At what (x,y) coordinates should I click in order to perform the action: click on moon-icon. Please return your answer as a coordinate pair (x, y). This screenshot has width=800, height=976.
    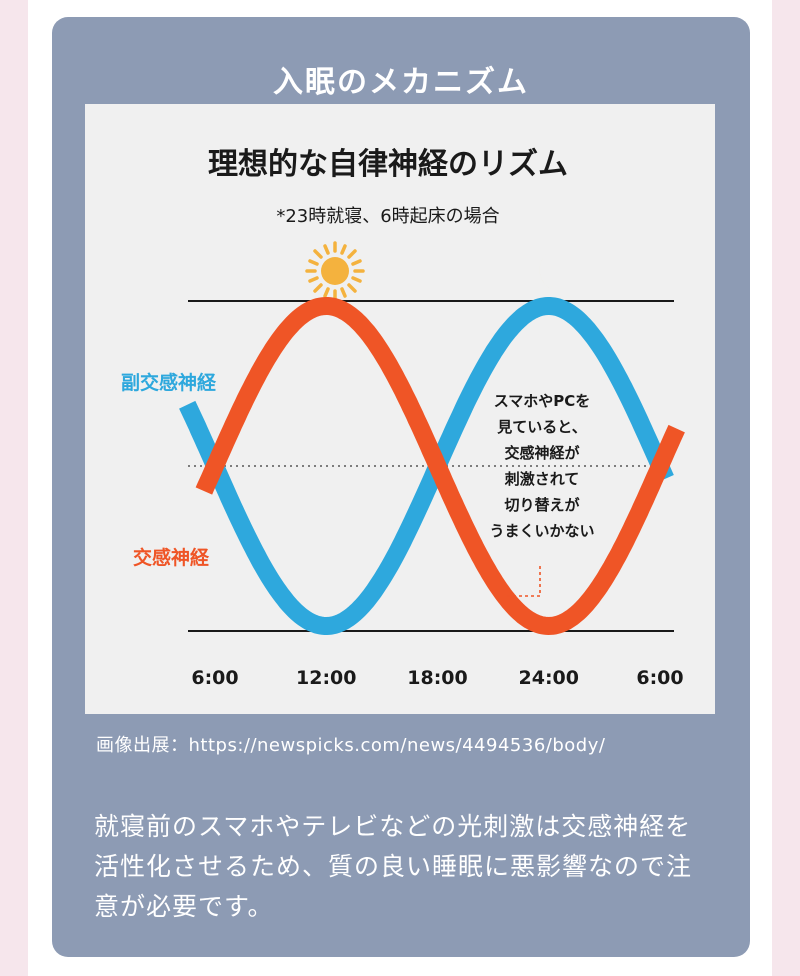
    Looking at the image, I should click on (555, 271).